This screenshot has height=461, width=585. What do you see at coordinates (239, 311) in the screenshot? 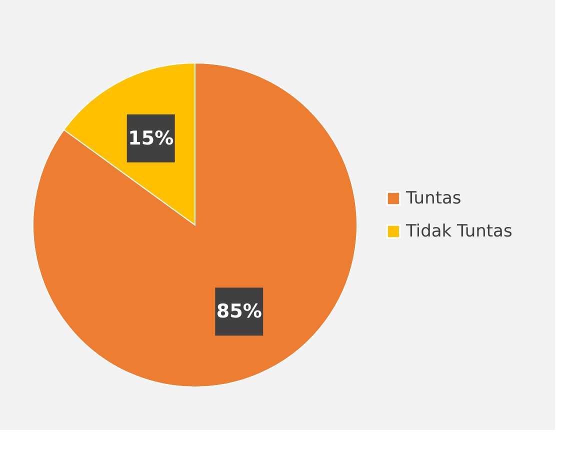
I see `data-label: 85%` at bounding box center [239, 311].